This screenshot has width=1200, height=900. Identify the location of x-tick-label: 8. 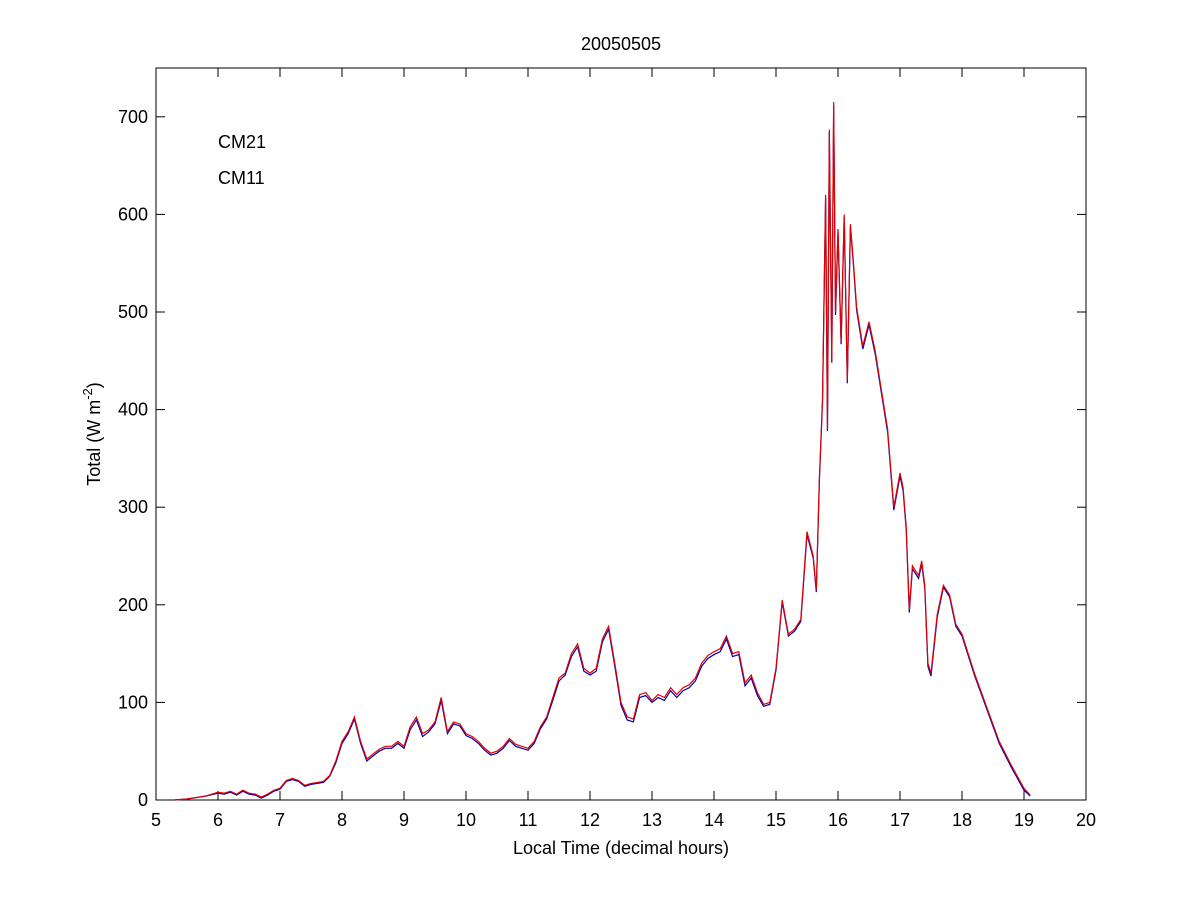
(342, 820).